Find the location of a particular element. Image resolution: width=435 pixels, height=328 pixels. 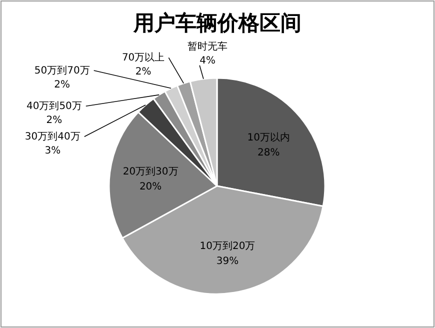

slice-label: 10万到20万 is located at coordinates (228, 246).